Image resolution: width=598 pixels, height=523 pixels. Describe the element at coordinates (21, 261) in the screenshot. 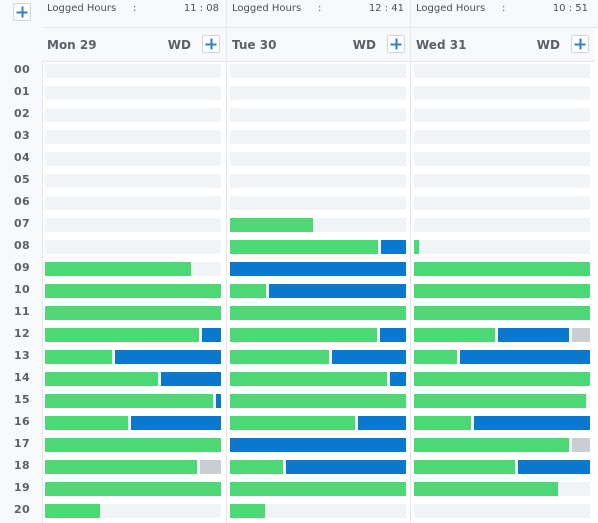

I see `hour-gutter` at that location.